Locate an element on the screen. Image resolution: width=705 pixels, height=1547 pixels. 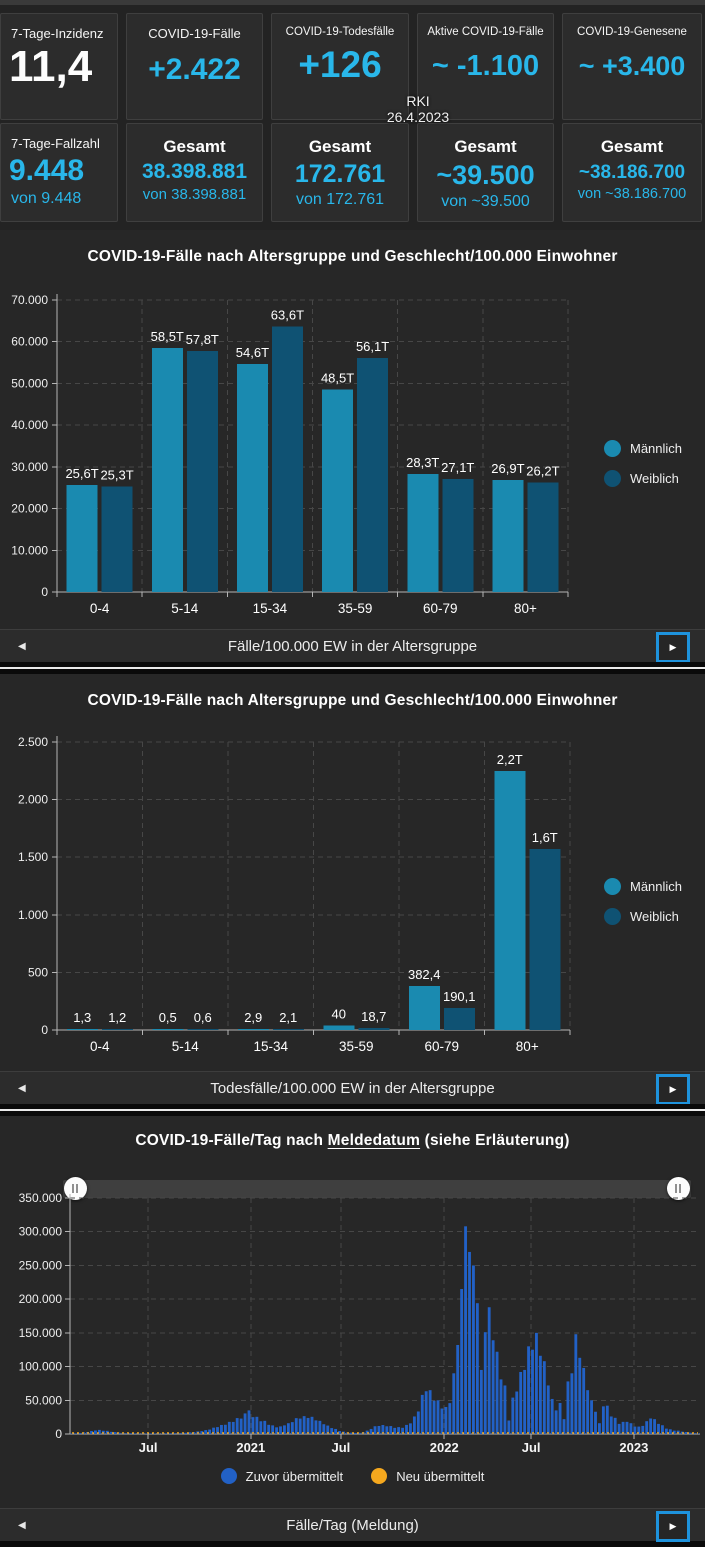
svg-text: 60-79 is located at coordinates (440, 608).